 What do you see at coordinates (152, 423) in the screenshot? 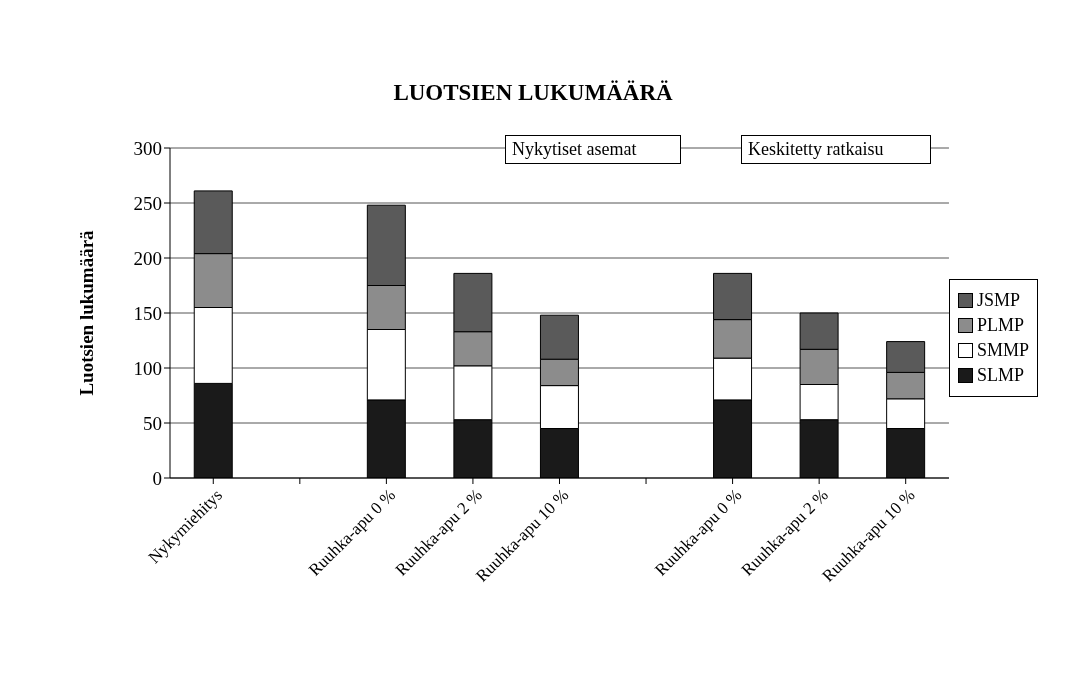
I see `y-tick-label: 50` at bounding box center [152, 423].